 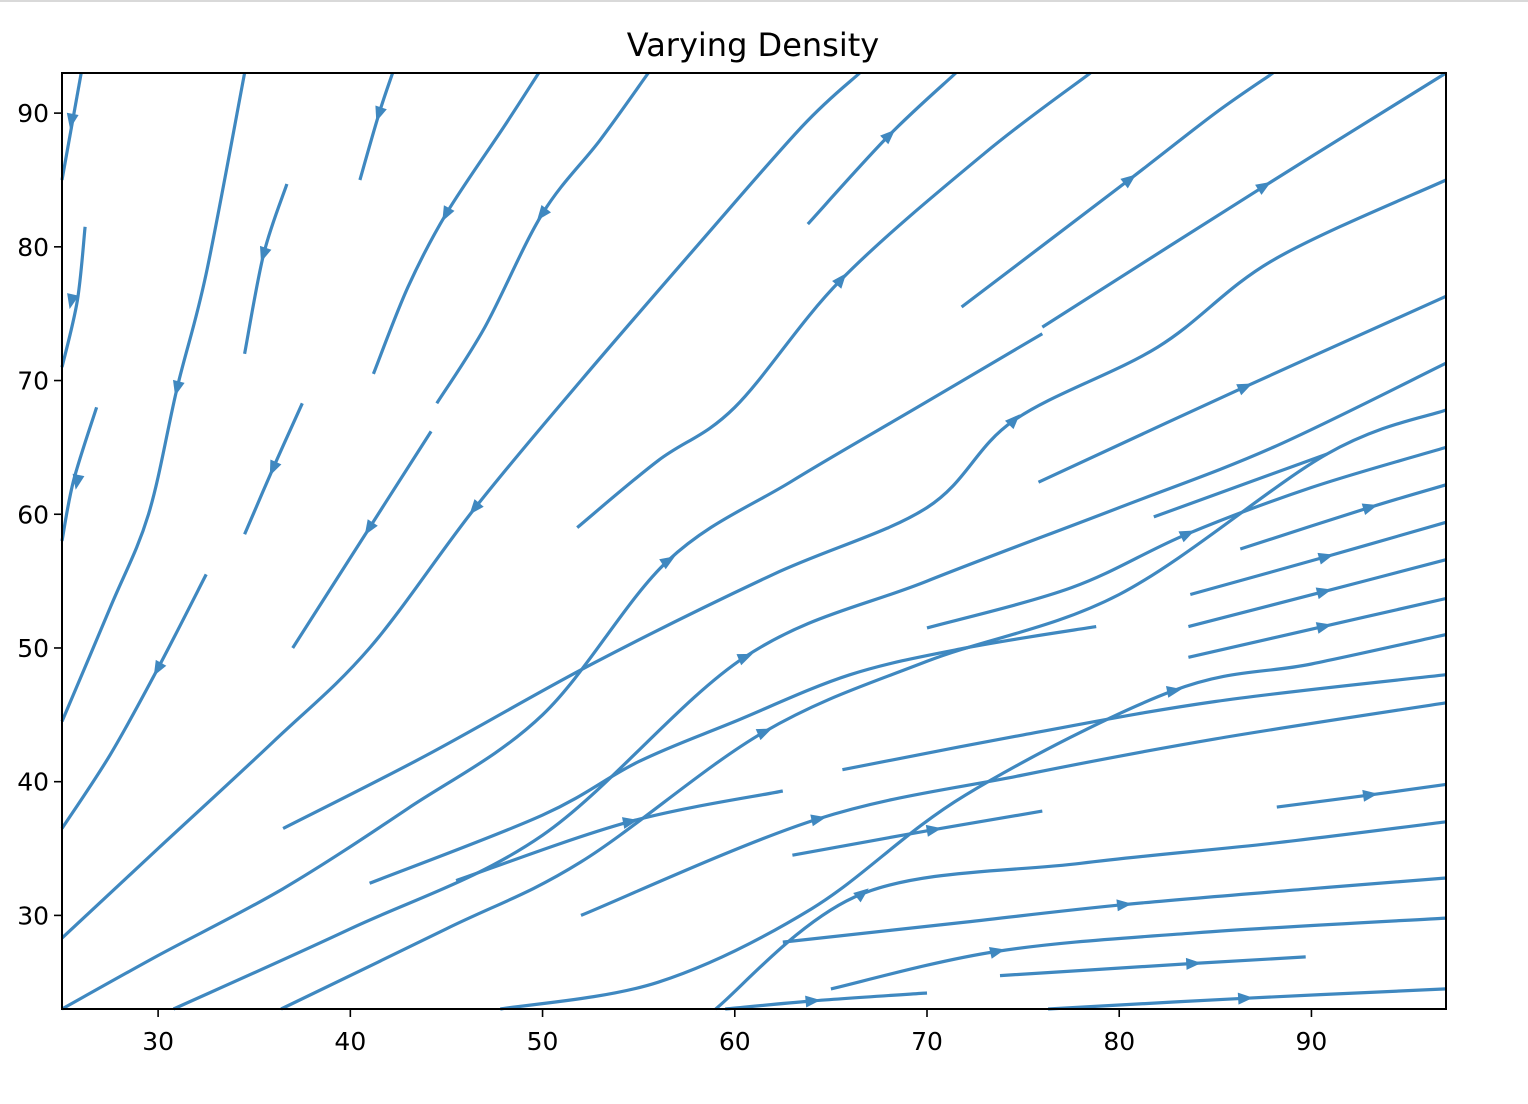 What do you see at coordinates (753, 45) in the screenshot?
I see `chart-title: Varying Density` at bounding box center [753, 45].